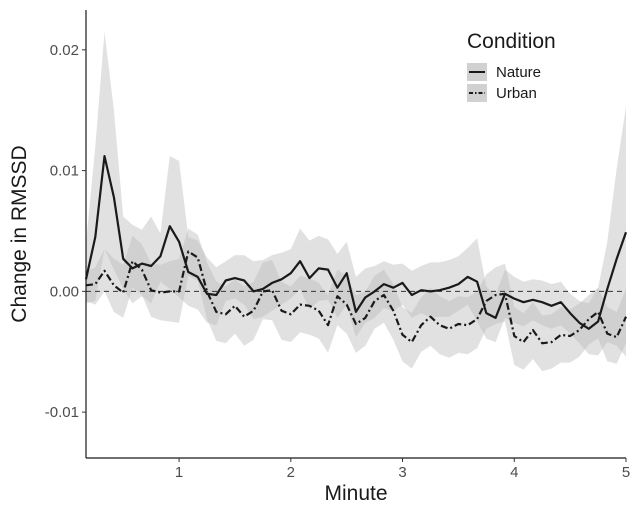 The height and width of the screenshot is (506, 633). Describe the element at coordinates (64, 171) in the screenshot. I see `y-tick-label: 0.01` at that location.